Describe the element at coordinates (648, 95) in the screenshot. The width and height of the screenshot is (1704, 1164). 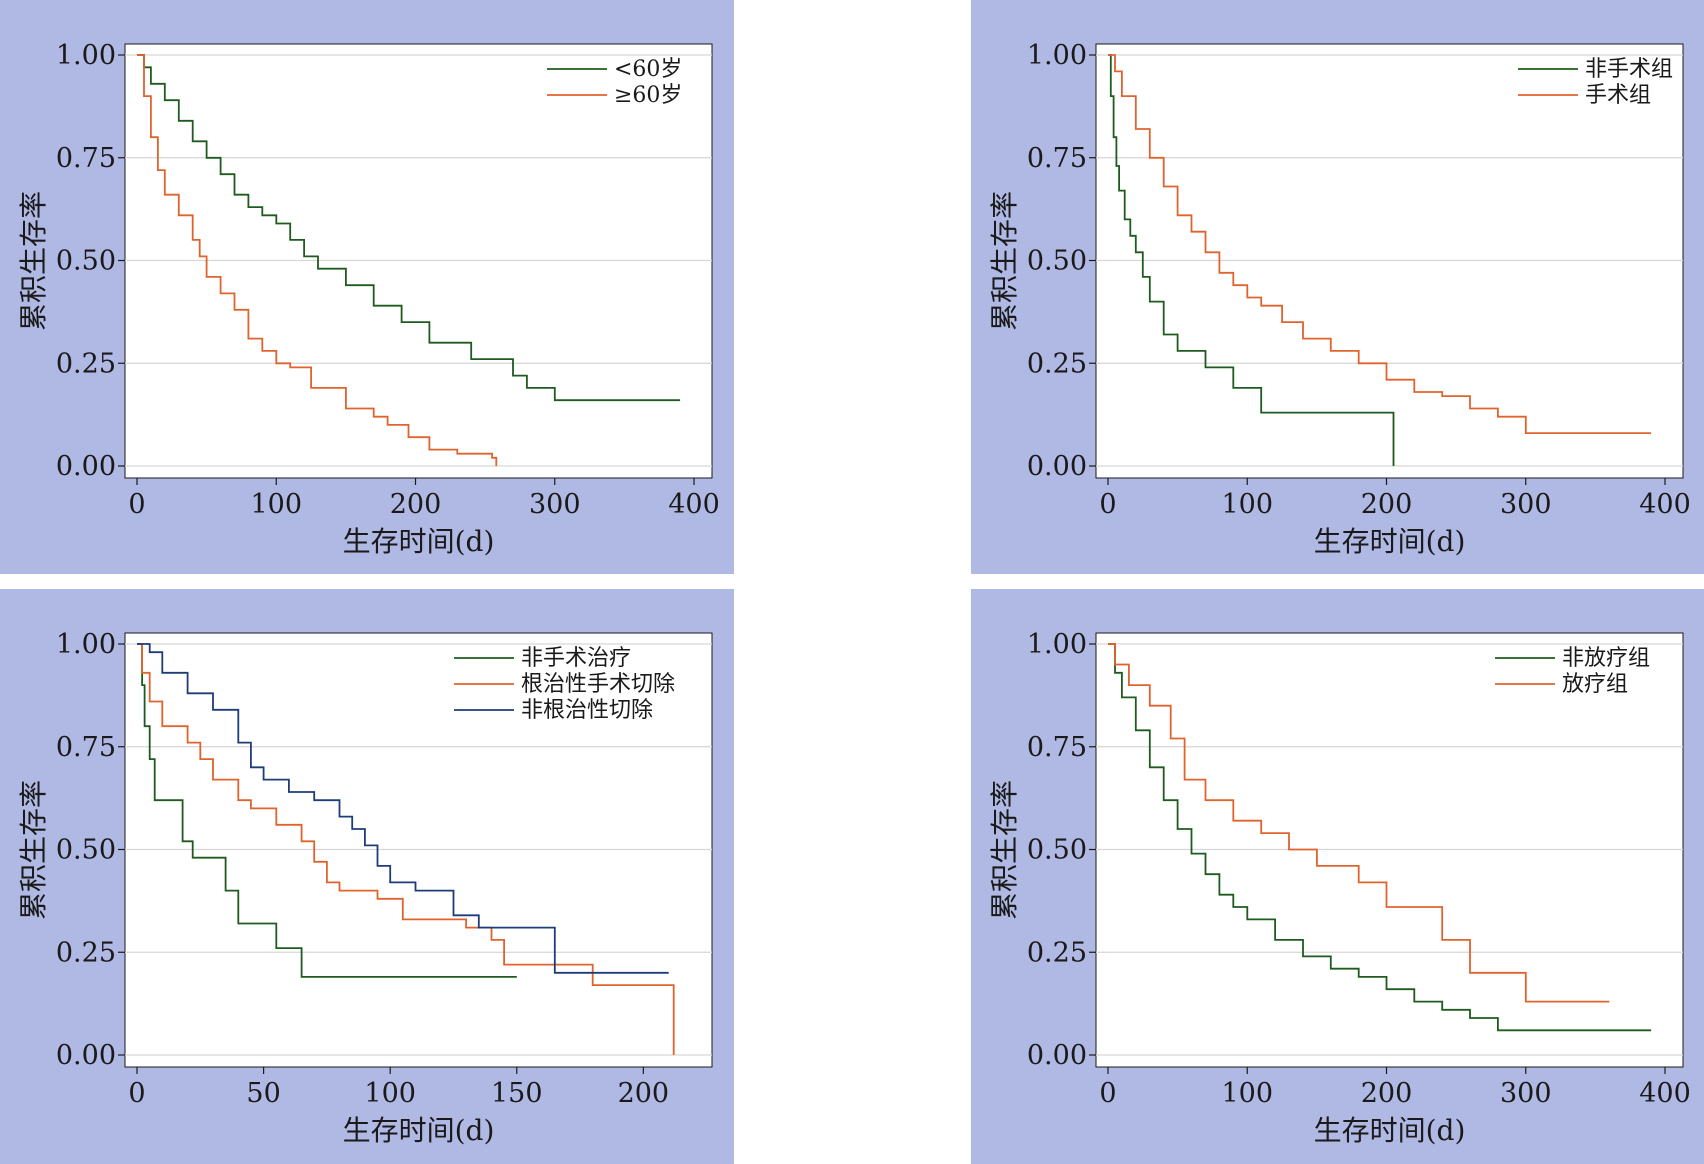
I see `legend-label: ≥60岁` at that location.